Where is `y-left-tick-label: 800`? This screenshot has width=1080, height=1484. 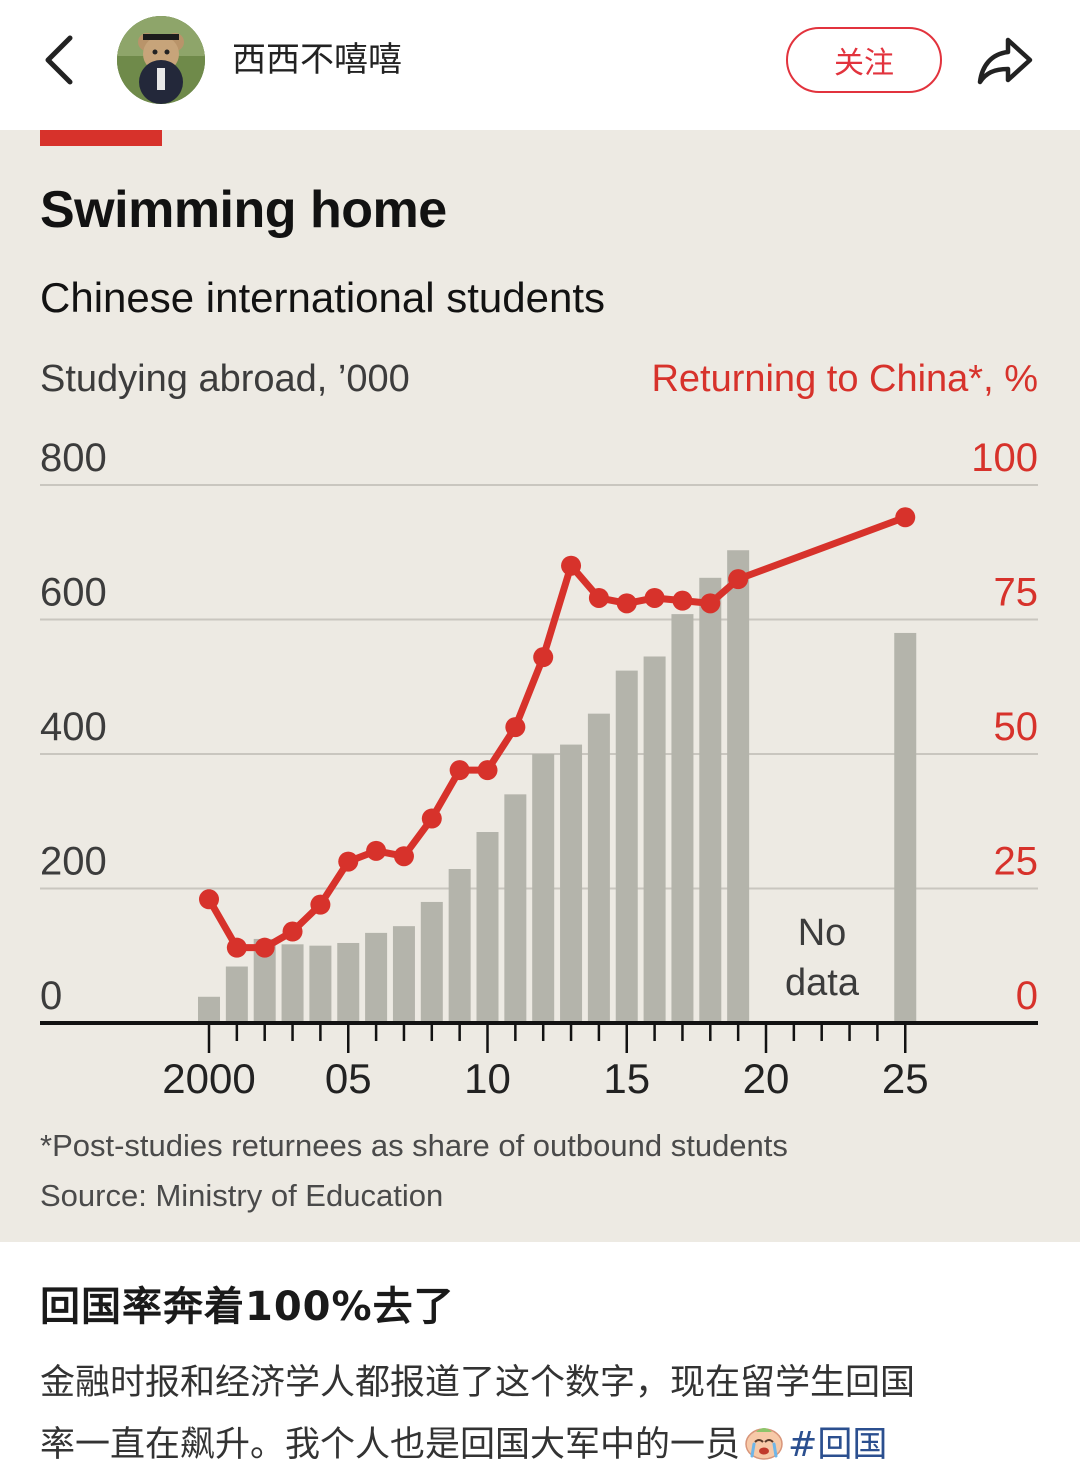
y-left-tick-label: 800 is located at coordinates (73, 458).